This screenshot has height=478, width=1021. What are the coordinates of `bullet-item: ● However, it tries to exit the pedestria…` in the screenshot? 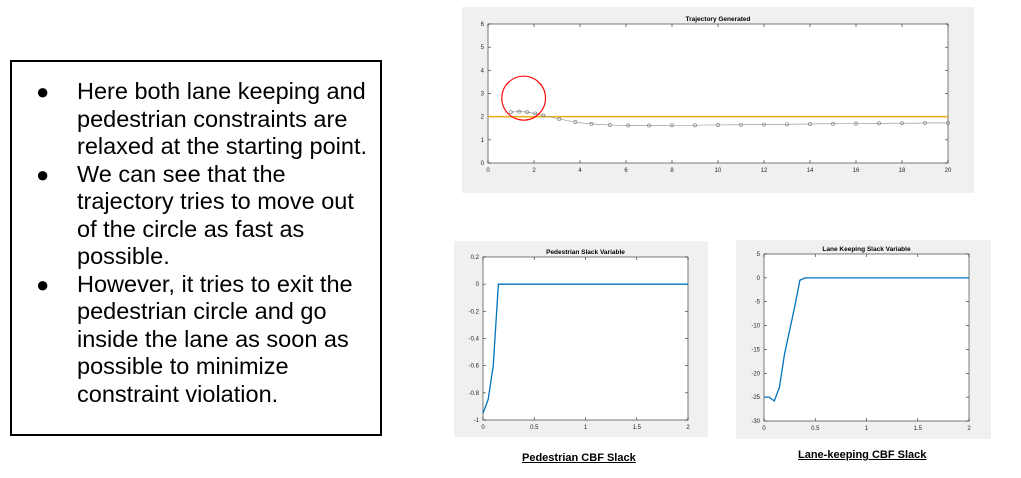 It's located at (196, 340).